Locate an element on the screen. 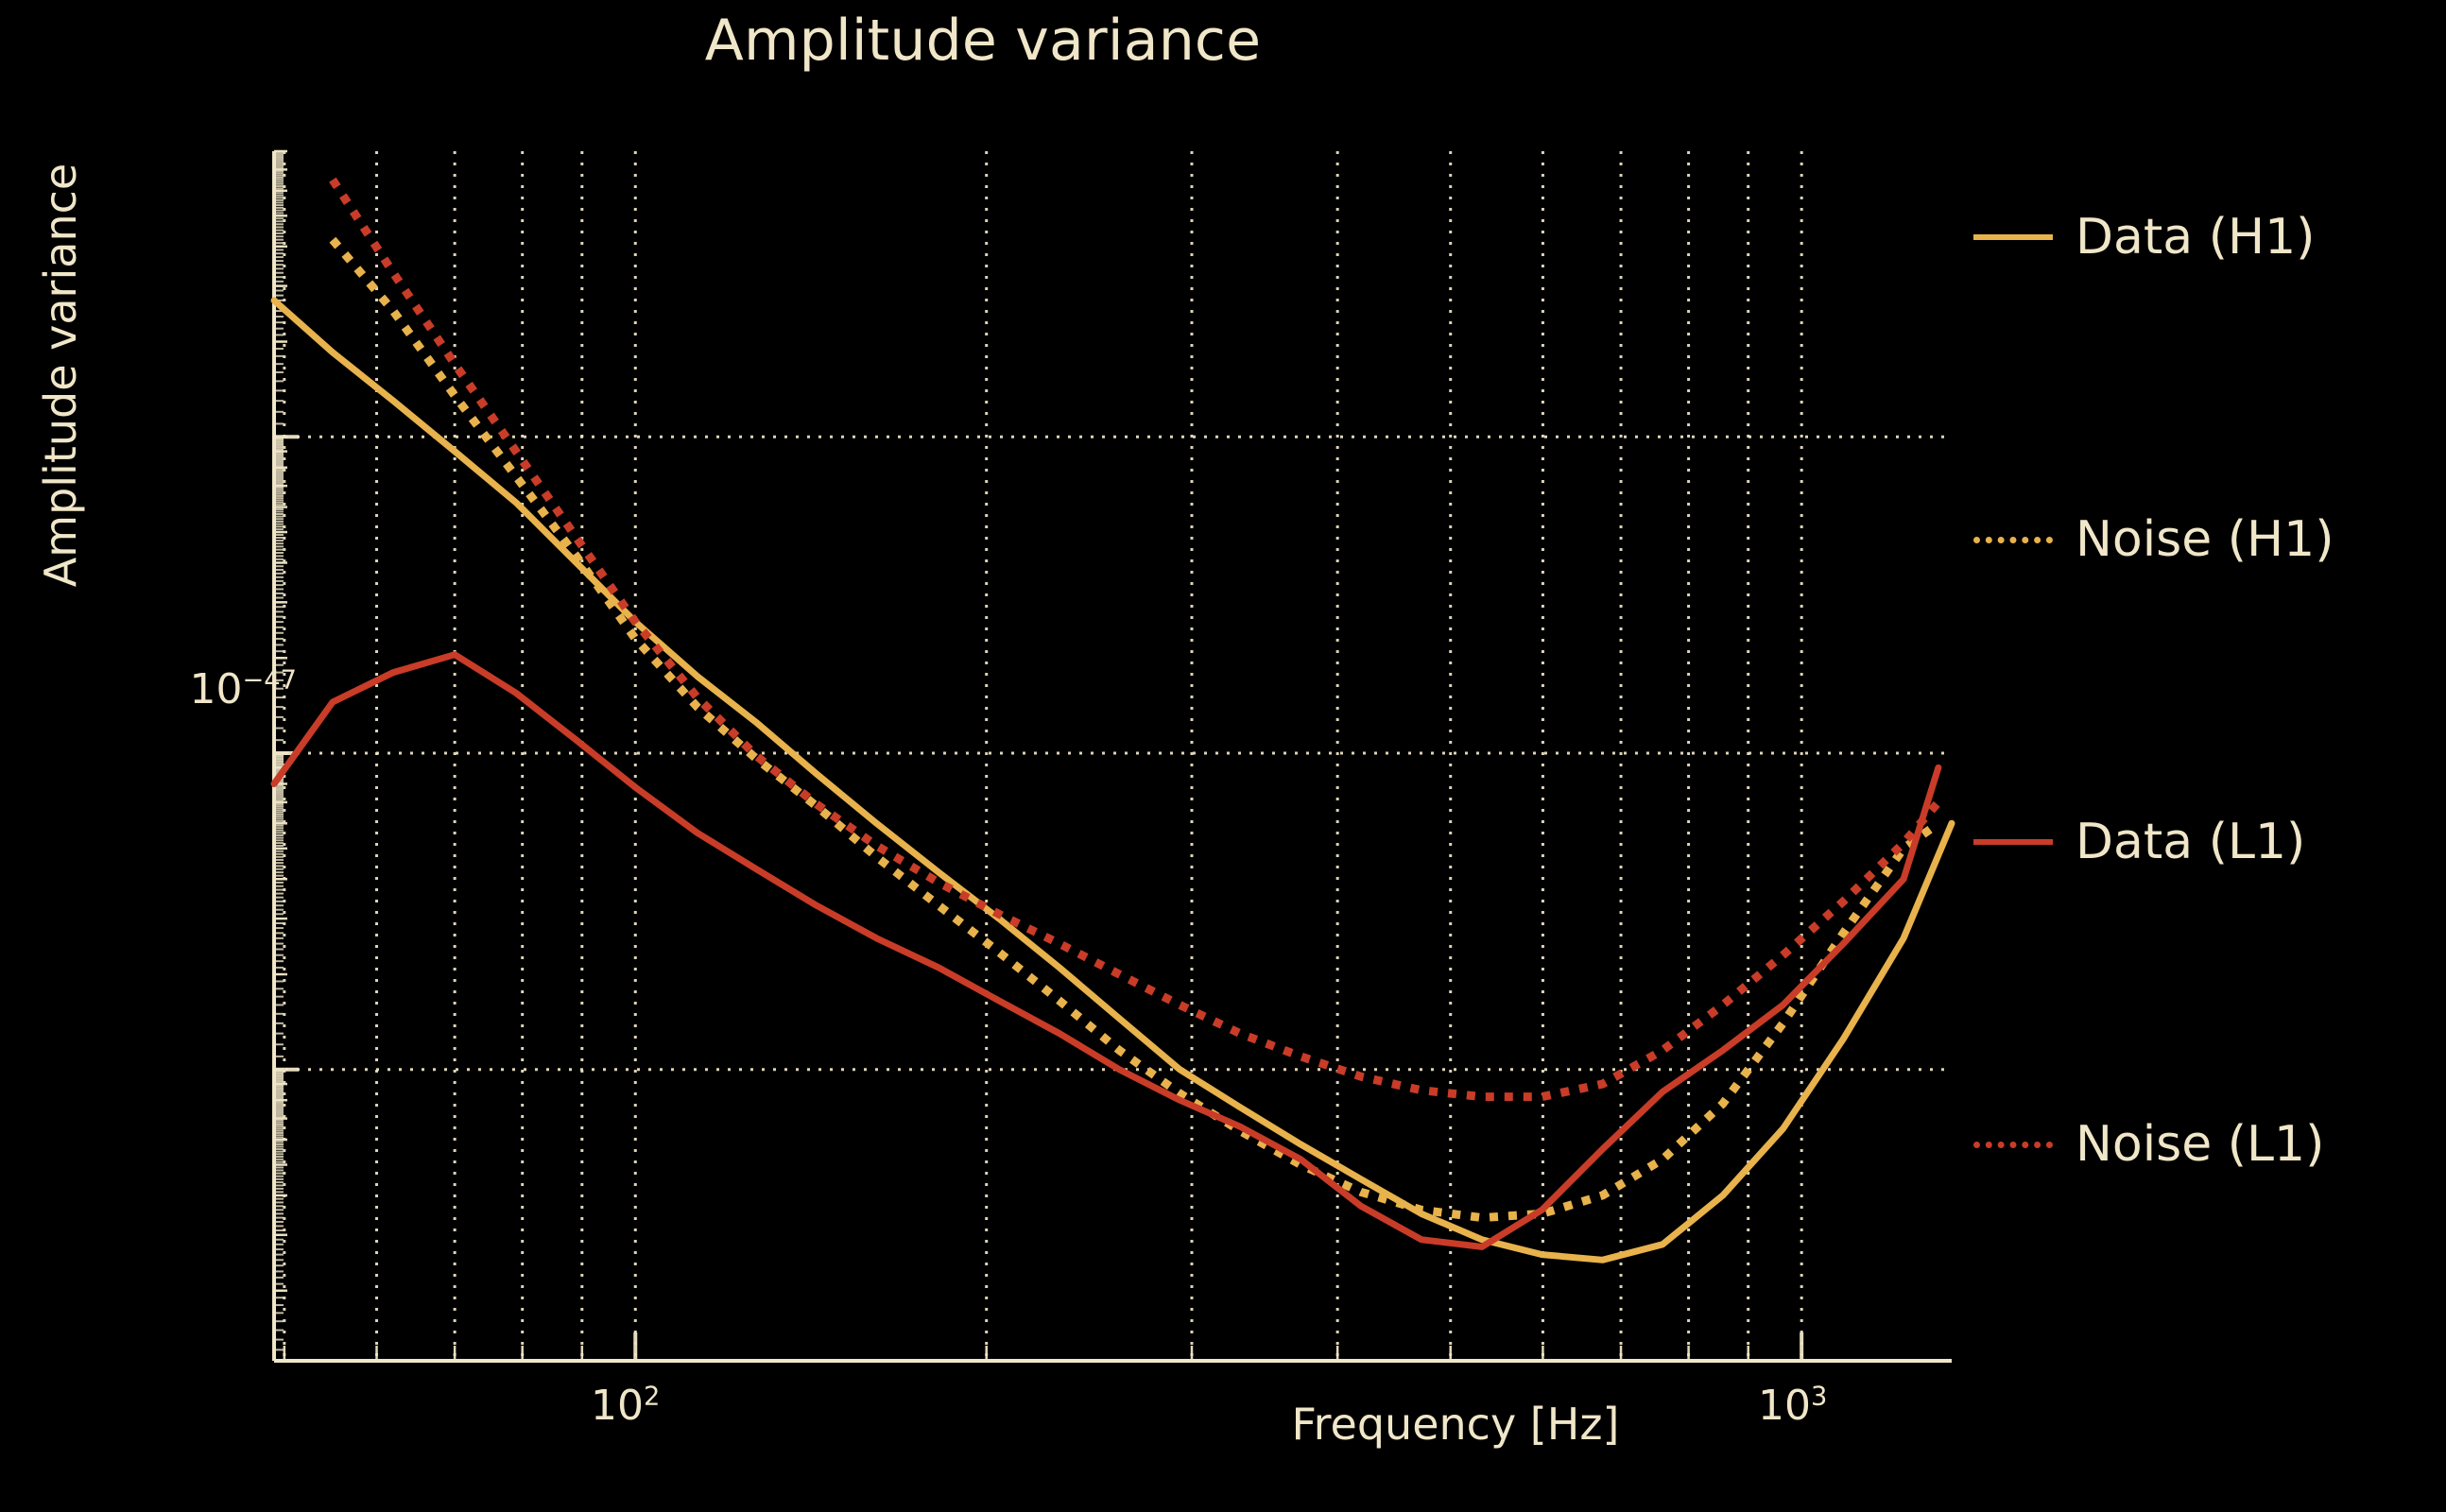  chart-title: Amplitude variance is located at coordinates (983, 41).